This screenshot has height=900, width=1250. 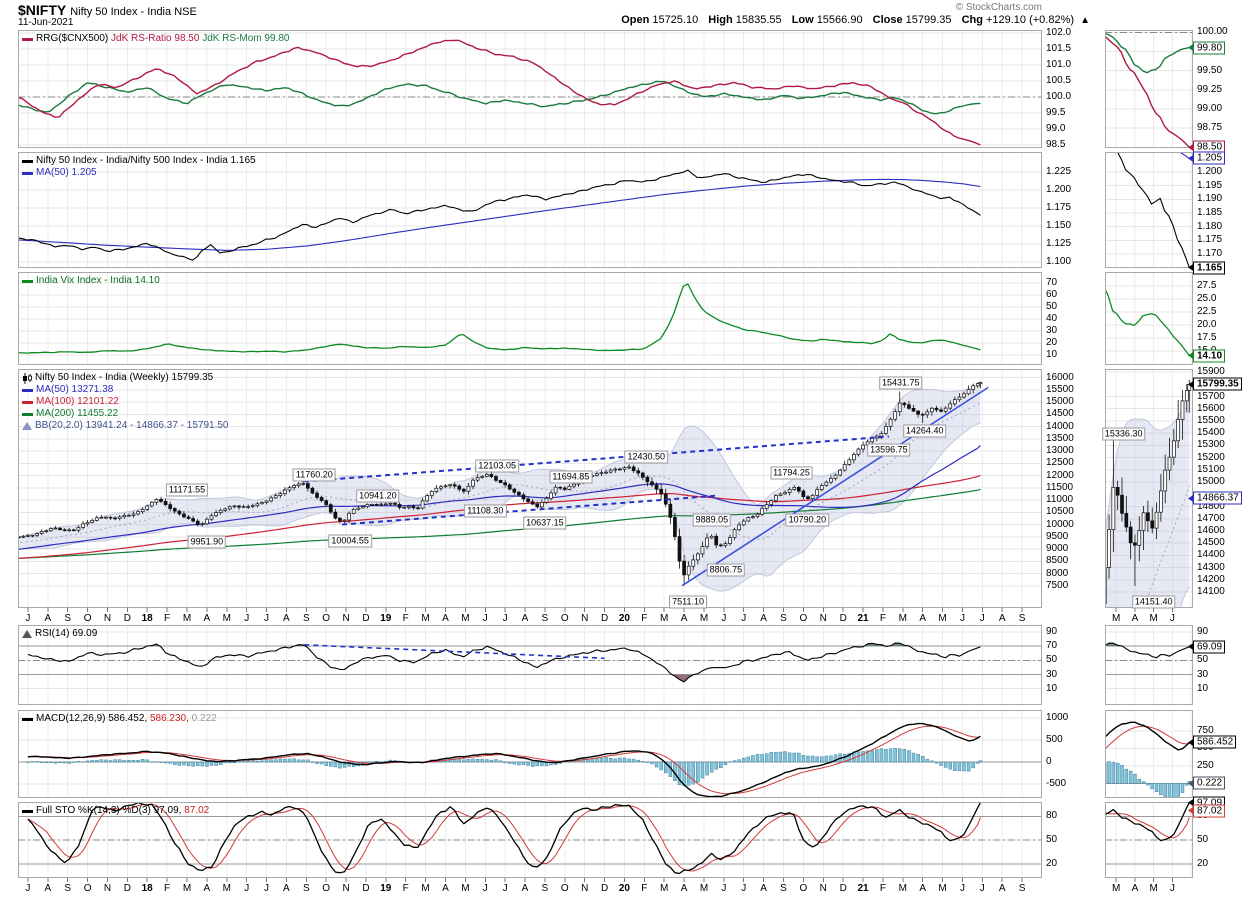 I want to click on y-tick-label: 13500, so click(x=1060, y=438).